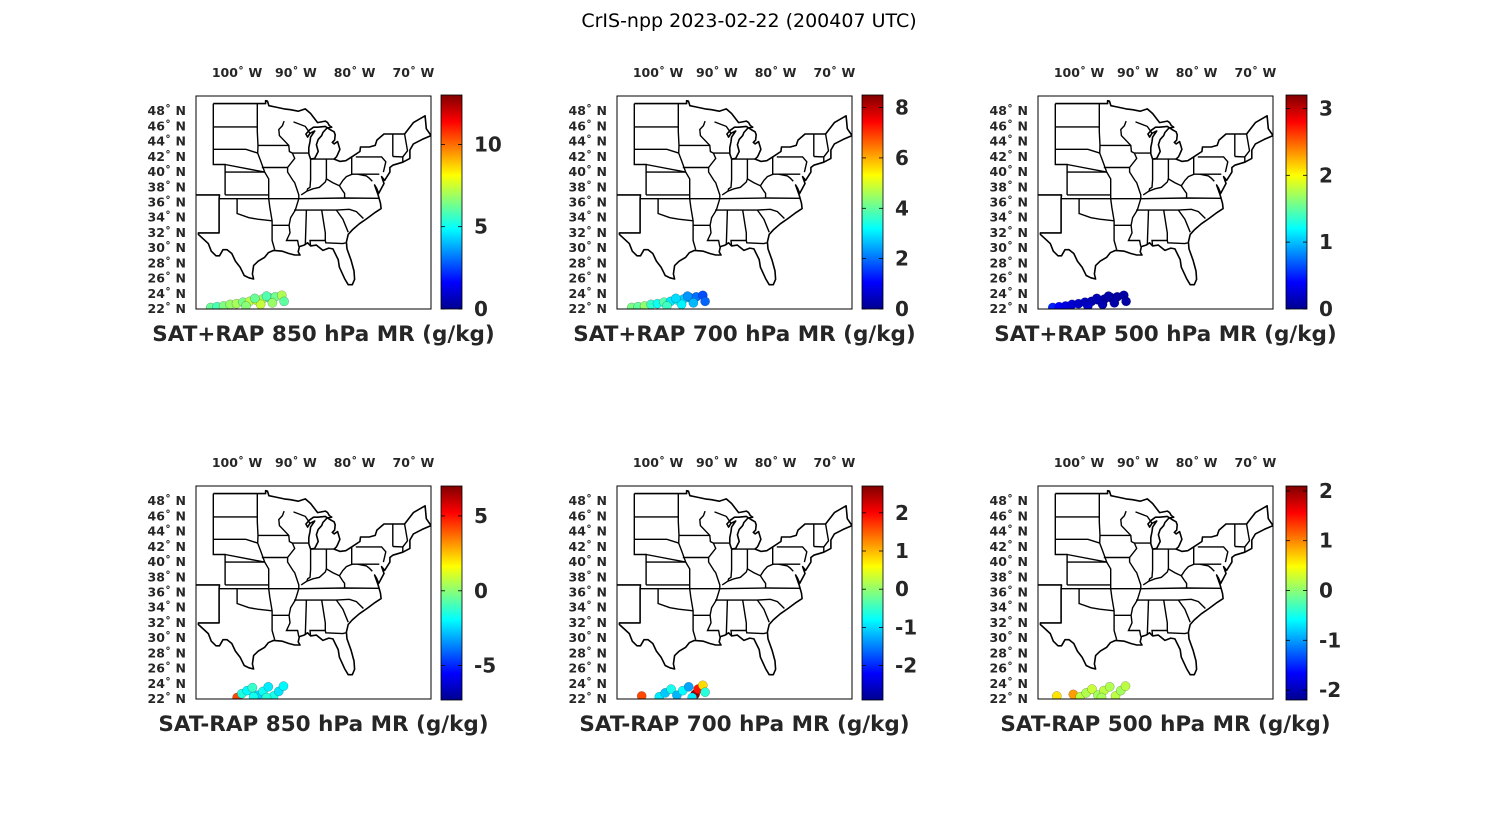 The height and width of the screenshot is (825, 1500). What do you see at coordinates (588, 110) in the screenshot?
I see `lat-tick-label: 48˚ N` at bounding box center [588, 110].